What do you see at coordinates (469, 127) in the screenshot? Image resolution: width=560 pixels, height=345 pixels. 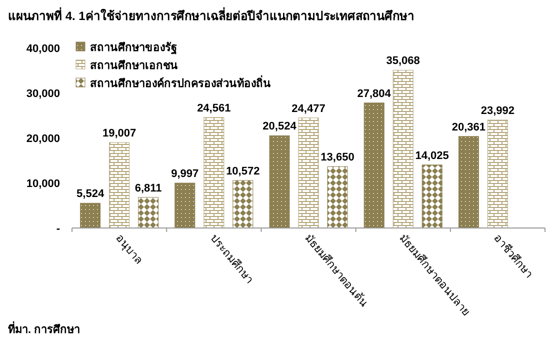 I see `data-label: 20,361` at bounding box center [469, 127].